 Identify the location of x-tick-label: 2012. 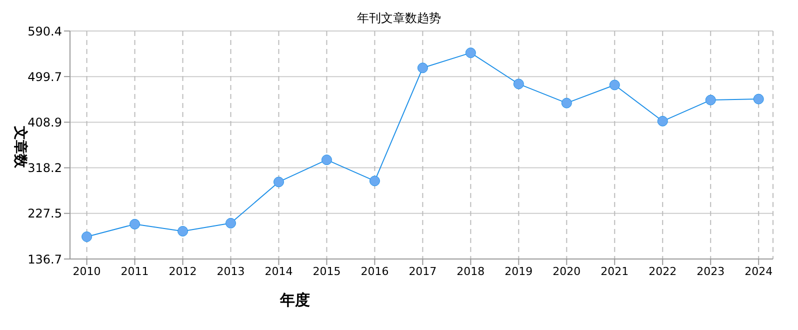
(182, 271).